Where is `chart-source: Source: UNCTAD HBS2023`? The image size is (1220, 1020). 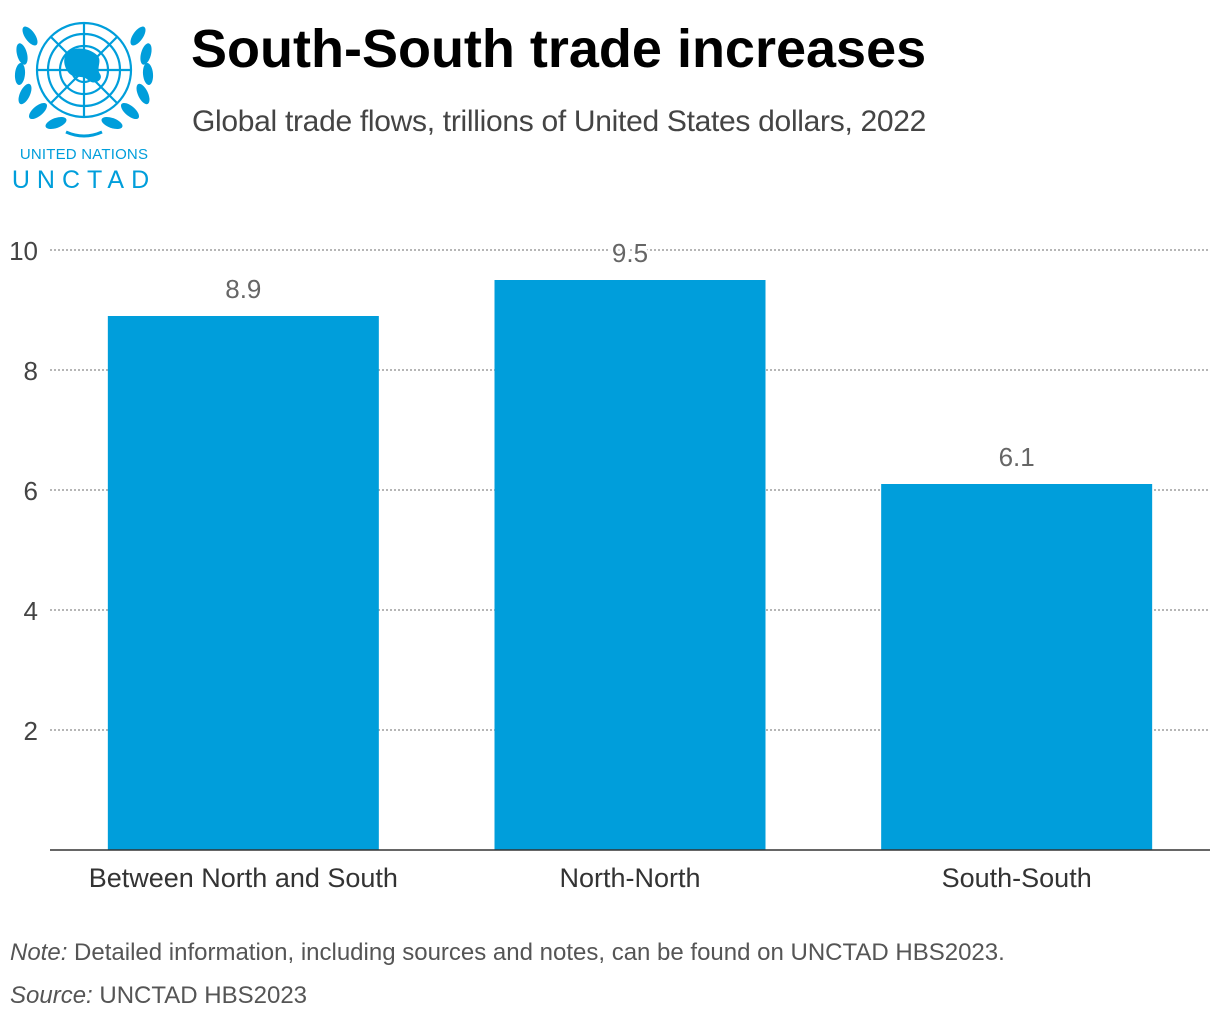 chart-source: Source: UNCTAD HBS2023 is located at coordinates (158, 996).